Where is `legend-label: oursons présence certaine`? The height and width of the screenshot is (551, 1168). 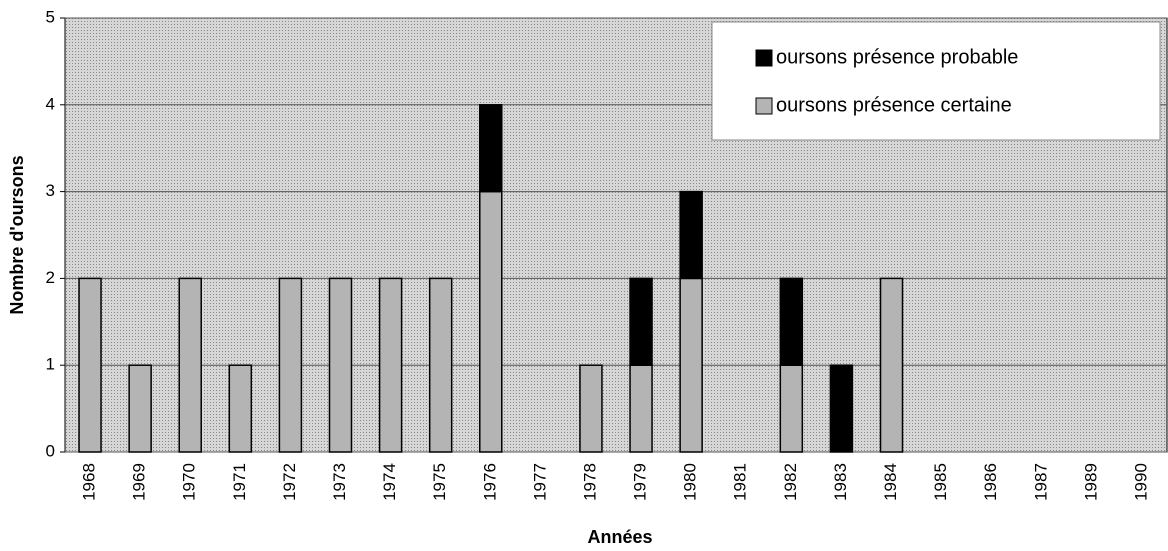
legend-label: oursons présence certaine is located at coordinates (894, 105).